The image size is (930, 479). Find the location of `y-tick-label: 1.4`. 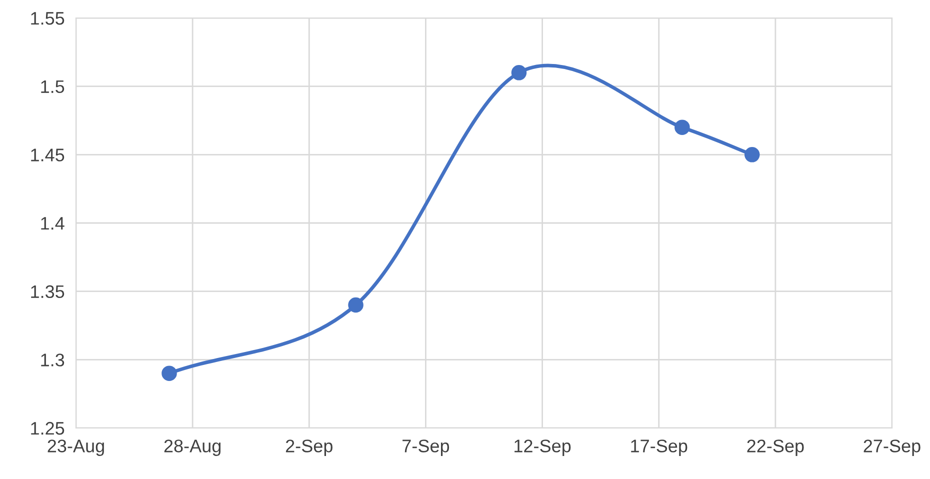

y-tick-label: 1.4 is located at coordinates (52, 223).